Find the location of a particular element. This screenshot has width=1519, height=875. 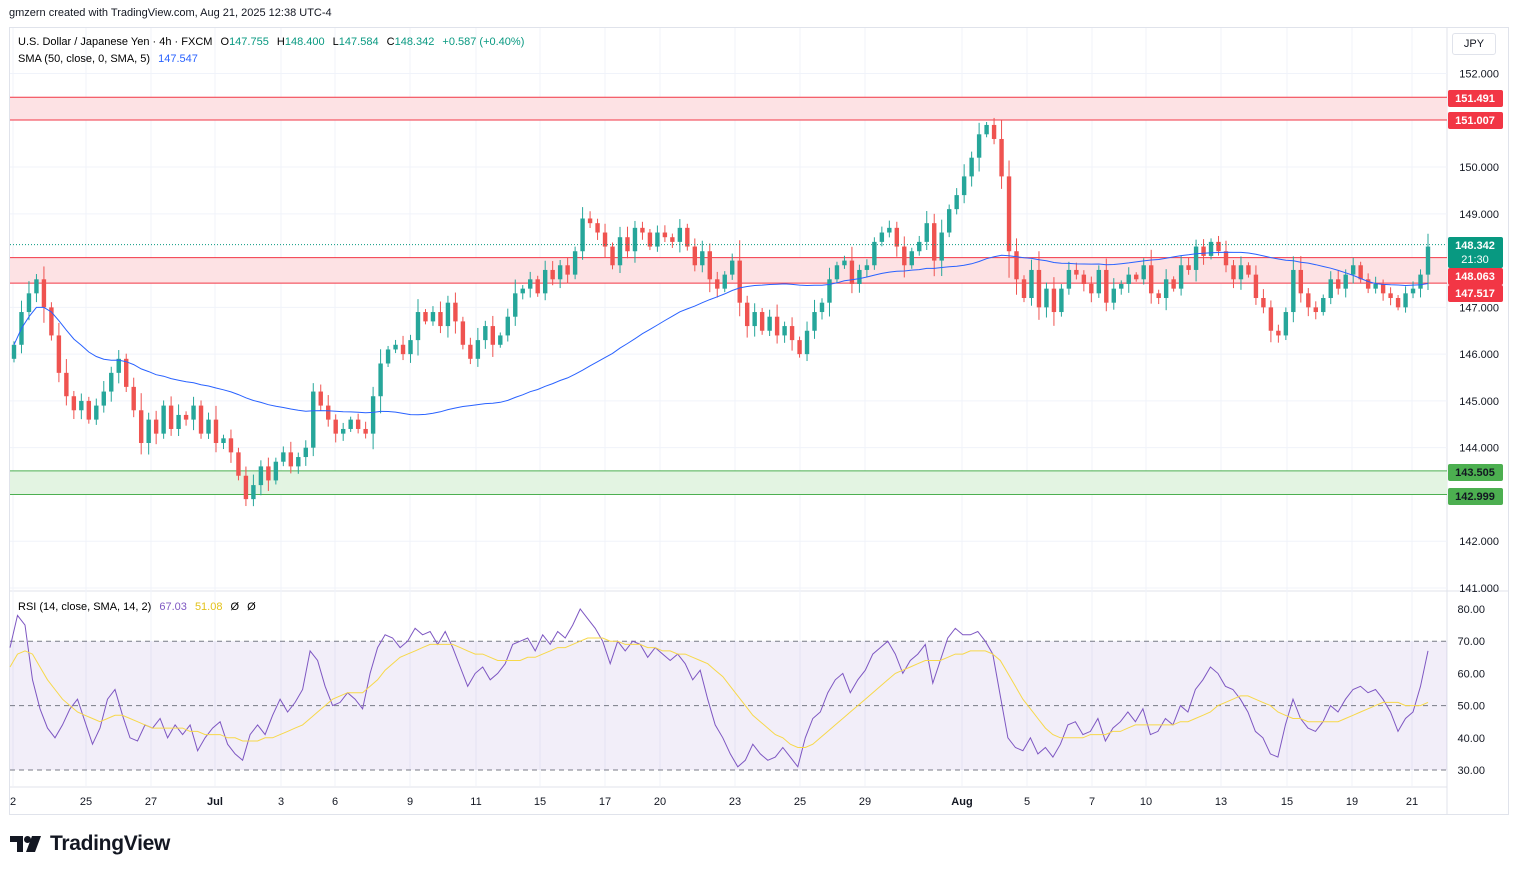

time-tick-label: 21 is located at coordinates (1412, 802).